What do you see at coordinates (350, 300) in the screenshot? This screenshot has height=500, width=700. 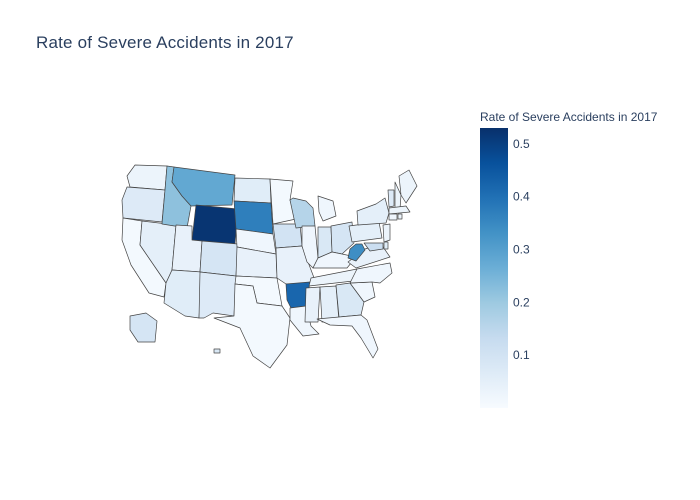 I see `state-ga: GA: 0.08` at bounding box center [350, 300].